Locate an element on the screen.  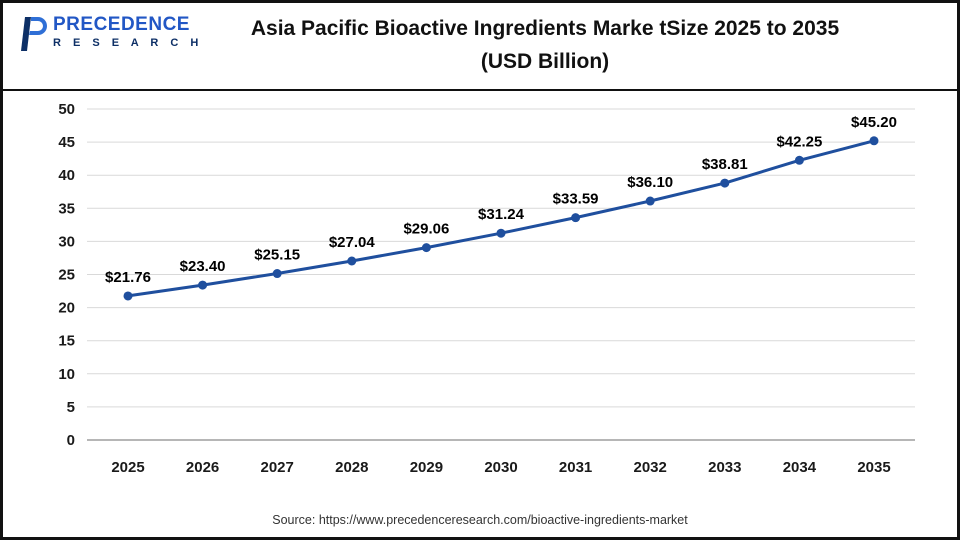
chart-title-line2: (USD Billion) is located at coordinates (545, 61).